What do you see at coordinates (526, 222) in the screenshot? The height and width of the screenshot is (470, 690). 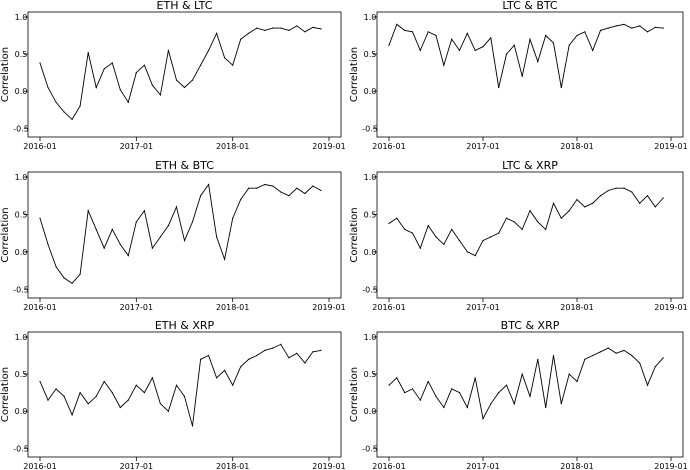 I see `correlation-series-line` at bounding box center [526, 222].